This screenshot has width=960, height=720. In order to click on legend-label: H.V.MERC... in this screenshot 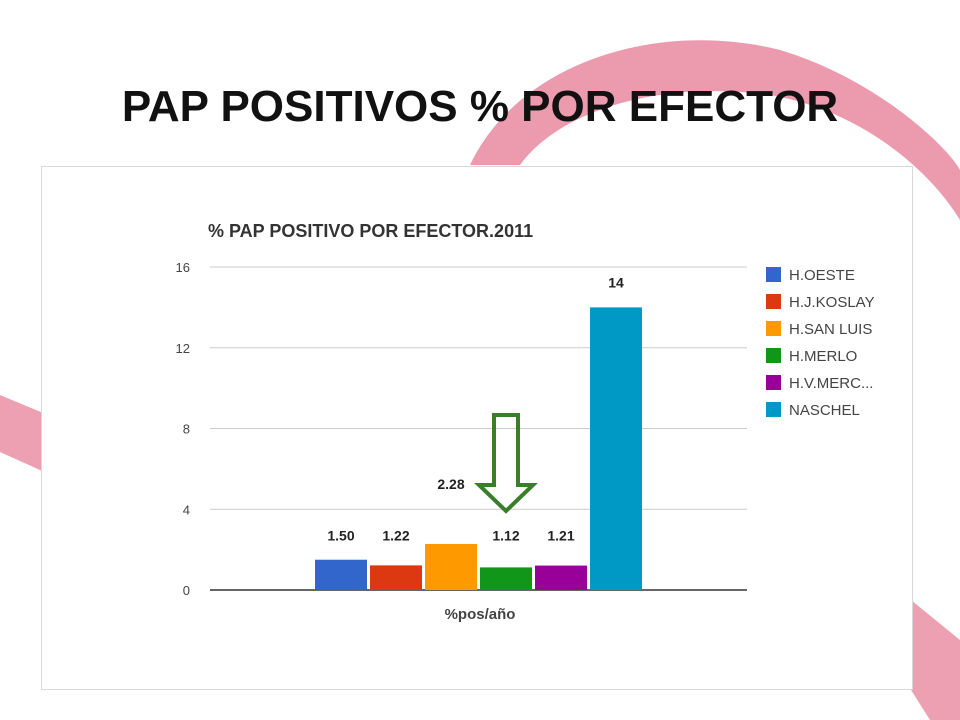, I will do `click(831, 383)`.